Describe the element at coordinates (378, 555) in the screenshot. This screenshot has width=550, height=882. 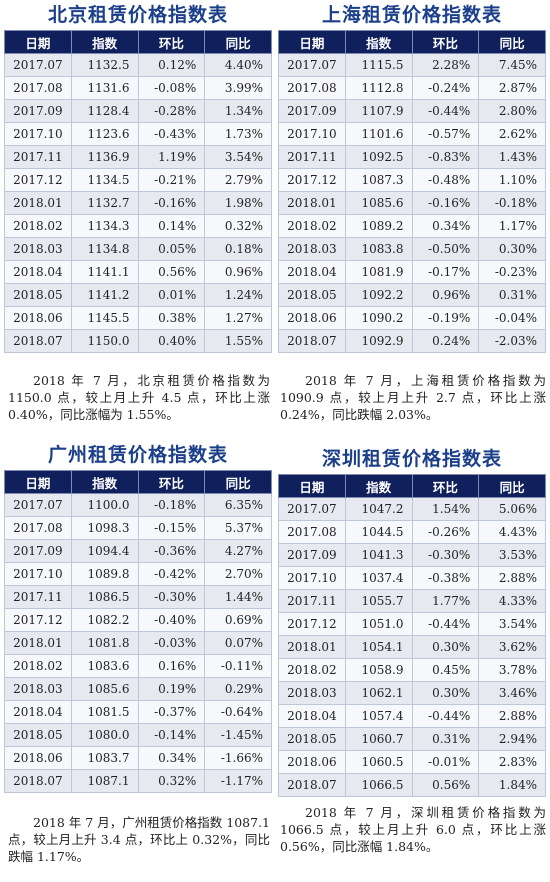
I see `cell-index: 1041.3` at that location.